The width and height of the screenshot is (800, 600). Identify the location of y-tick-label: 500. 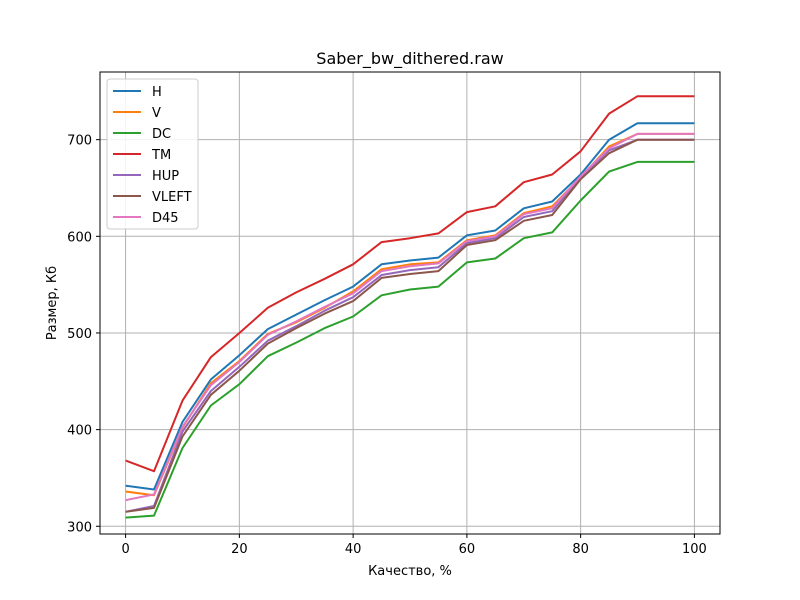
(79, 334).